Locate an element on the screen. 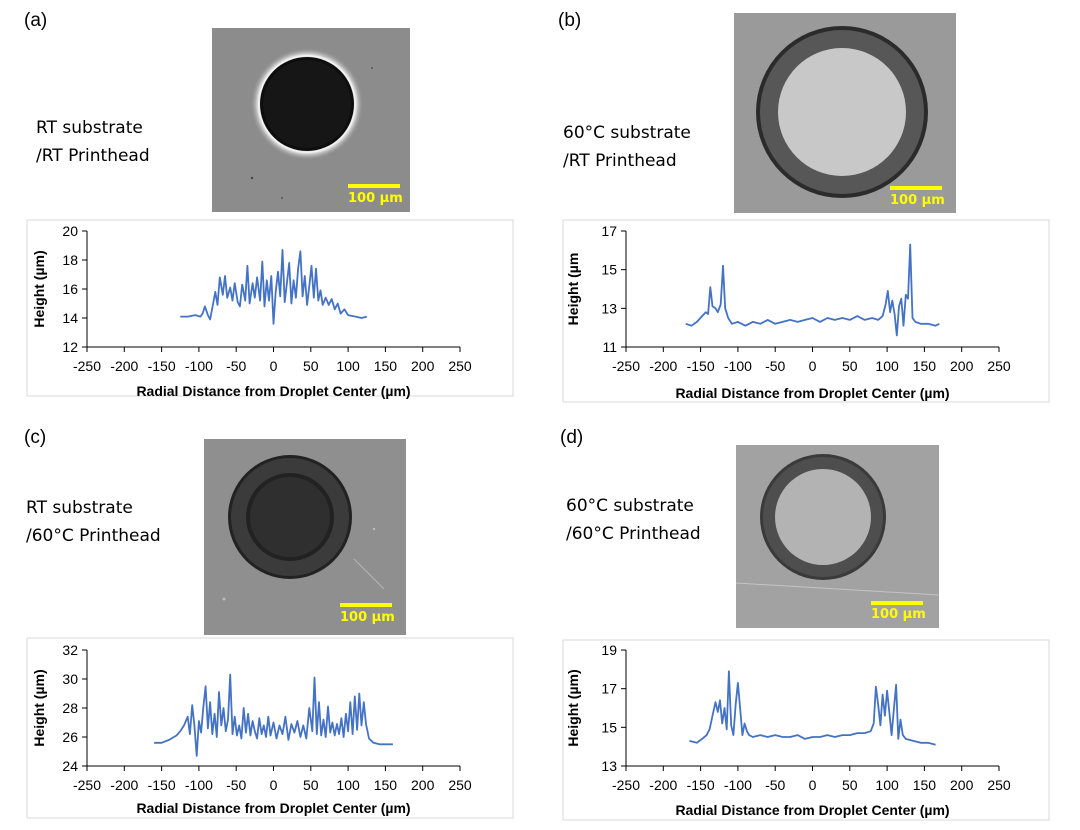  chart-a-x-tick-label: 100 is located at coordinates (348, 366).